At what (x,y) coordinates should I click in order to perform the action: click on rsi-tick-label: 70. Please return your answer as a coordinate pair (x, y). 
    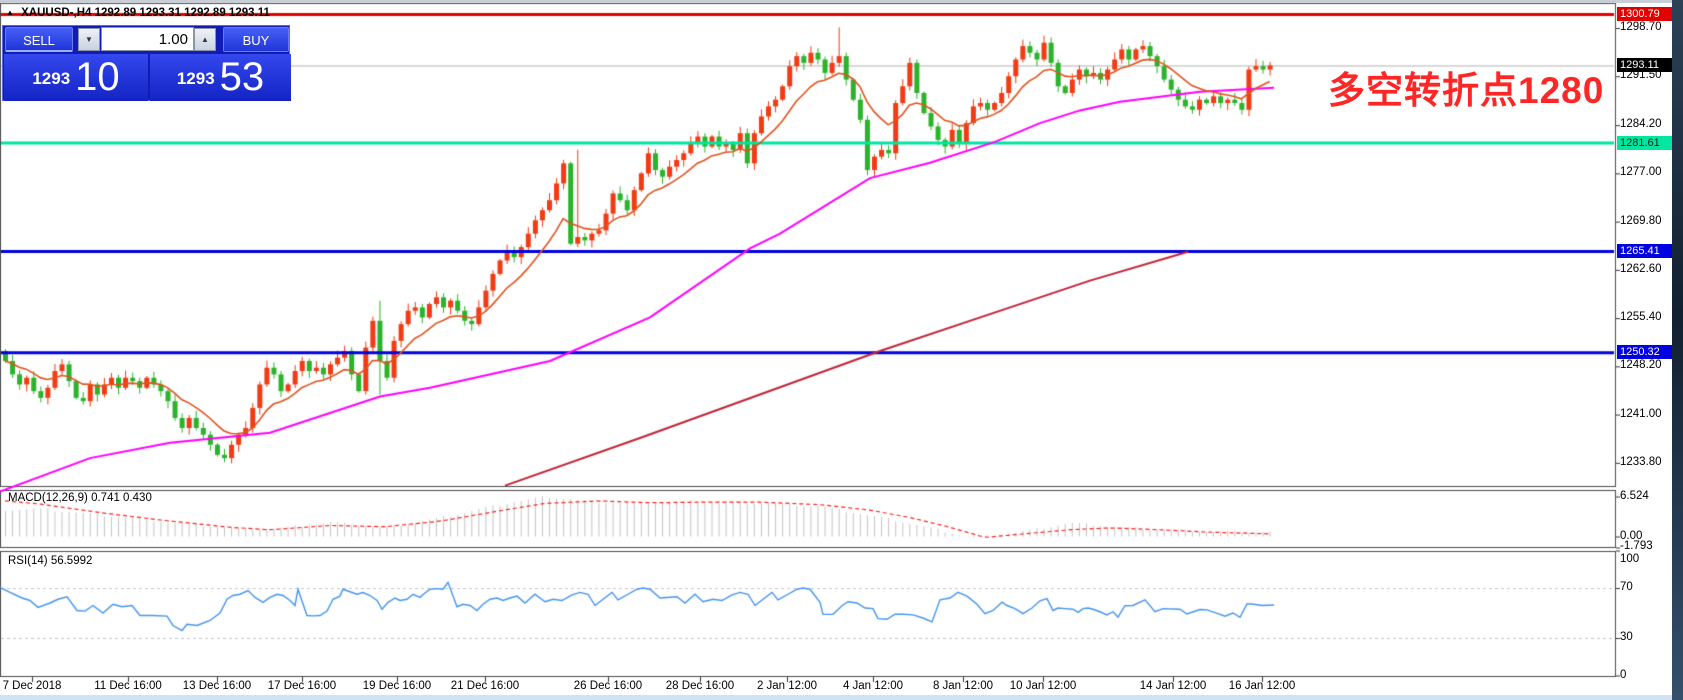
    Looking at the image, I should click on (1626, 587).